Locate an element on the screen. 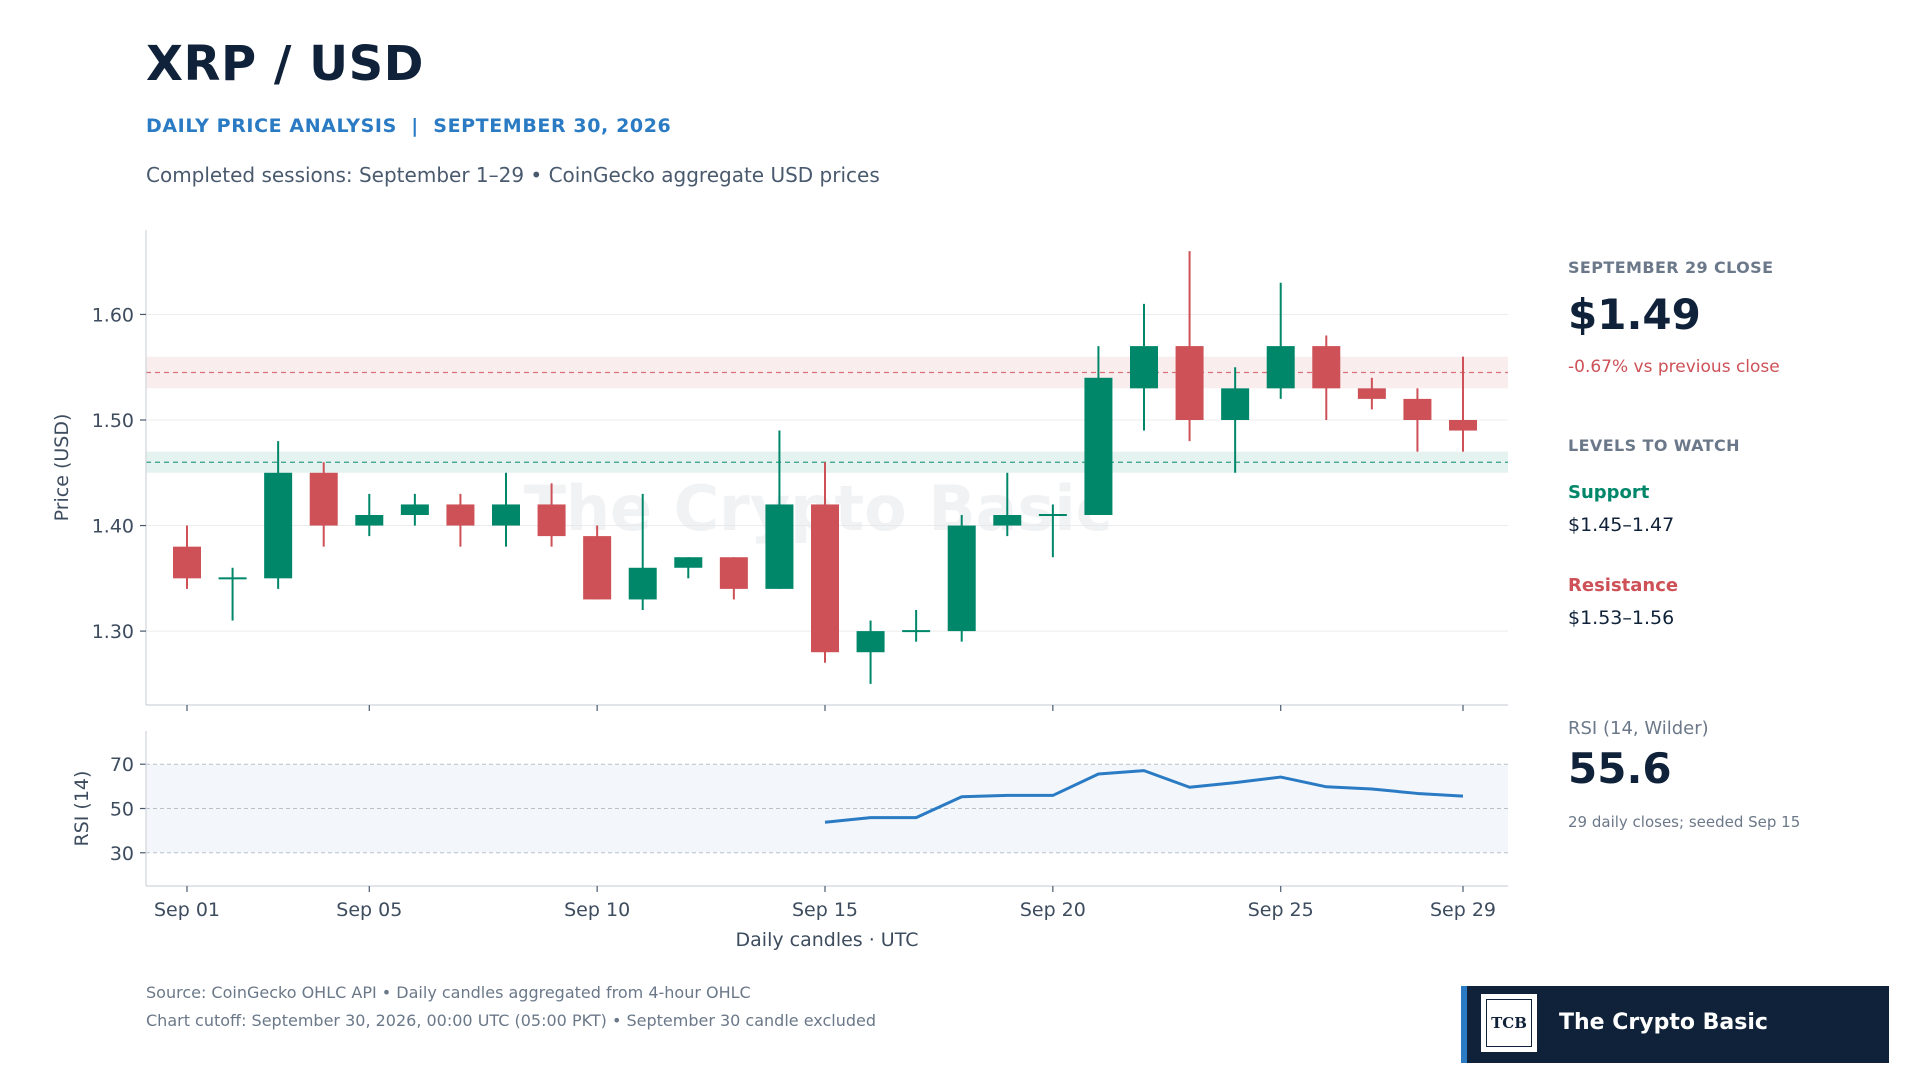 The width and height of the screenshot is (1920, 1080). price-ylabel: Price (USD) is located at coordinates (62, 468).